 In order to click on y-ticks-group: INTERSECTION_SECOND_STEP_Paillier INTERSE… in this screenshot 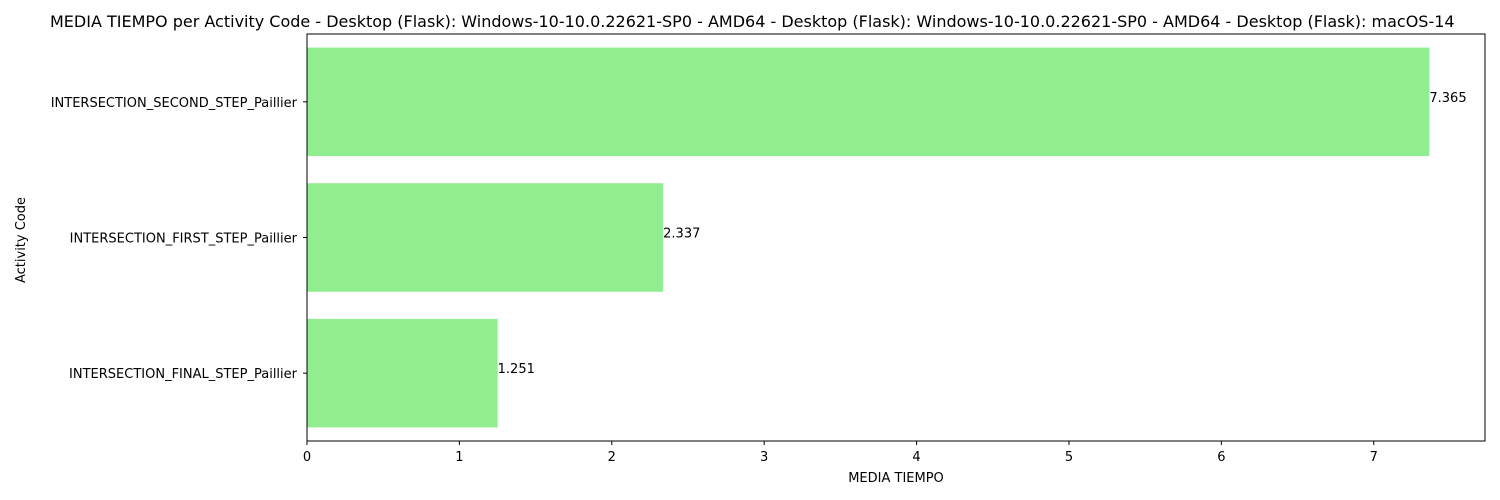, I will do `click(179, 239)`.